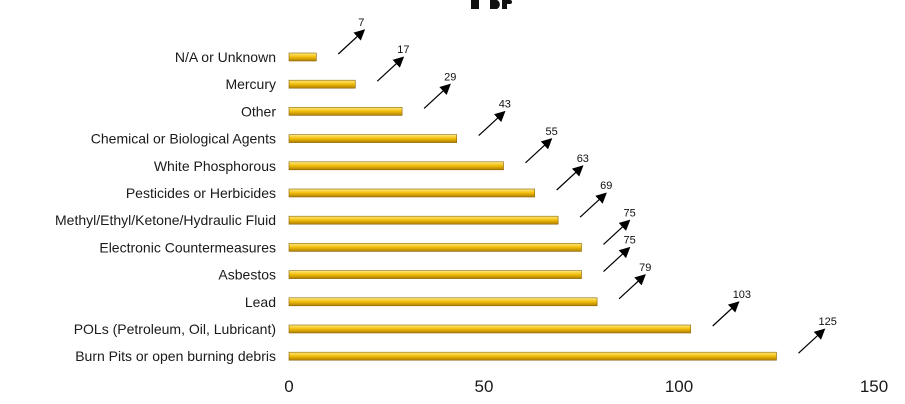 This screenshot has width=905, height=404. Describe the element at coordinates (225, 57) in the screenshot. I see `category-label-0: N/A or Unknown` at that location.